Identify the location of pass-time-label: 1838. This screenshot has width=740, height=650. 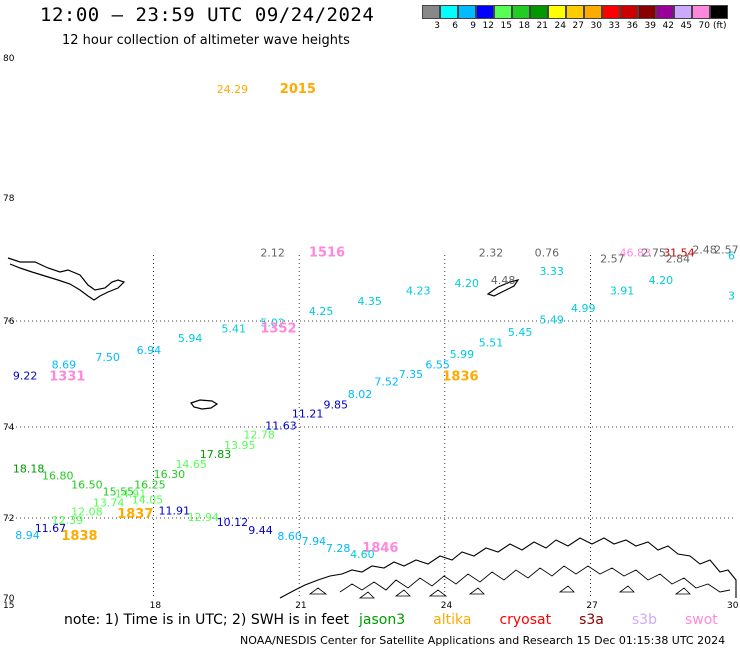
(79, 536).